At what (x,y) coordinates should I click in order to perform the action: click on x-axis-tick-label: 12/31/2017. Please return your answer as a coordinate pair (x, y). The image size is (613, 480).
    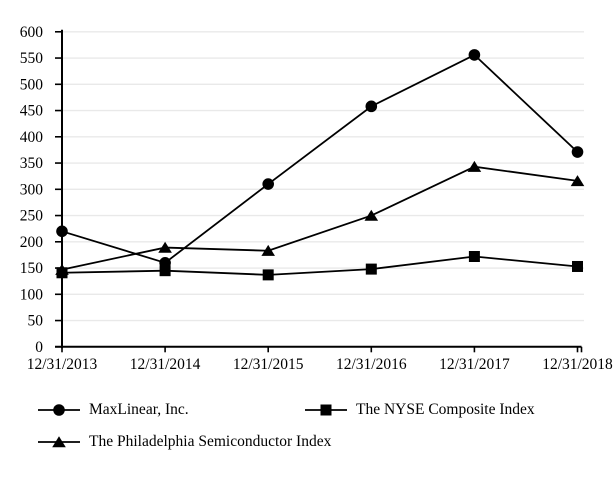
    Looking at the image, I should click on (474, 364).